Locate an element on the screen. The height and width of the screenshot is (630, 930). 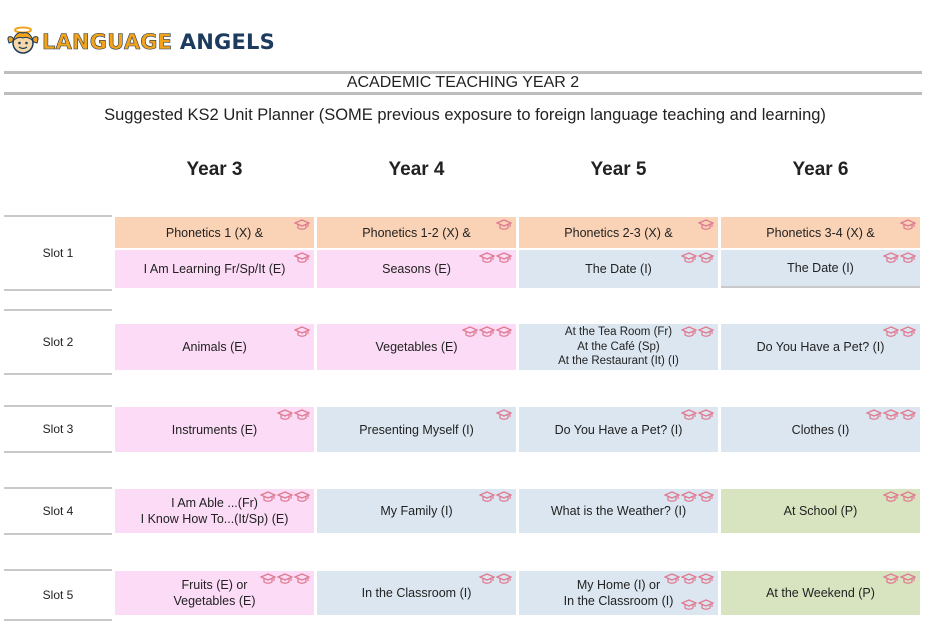
unit-title: At the Café (Sp) is located at coordinates (618, 346).